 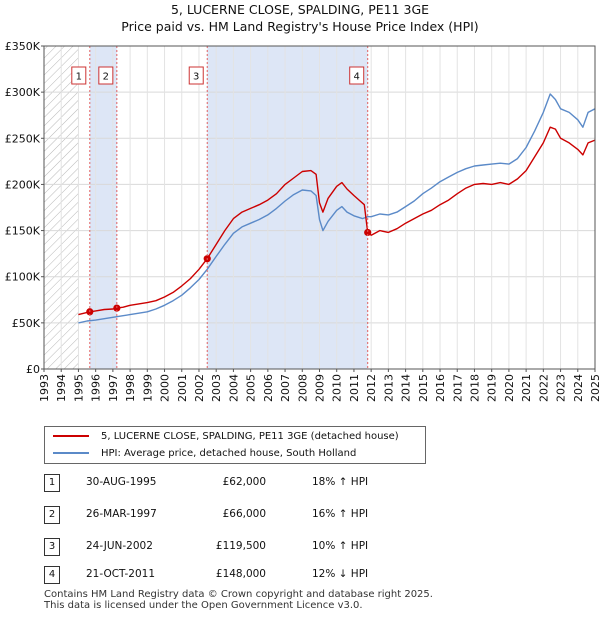 What do you see at coordinates (26, 323) in the screenshot?
I see `y-tick-label: £50K` at bounding box center [26, 323].